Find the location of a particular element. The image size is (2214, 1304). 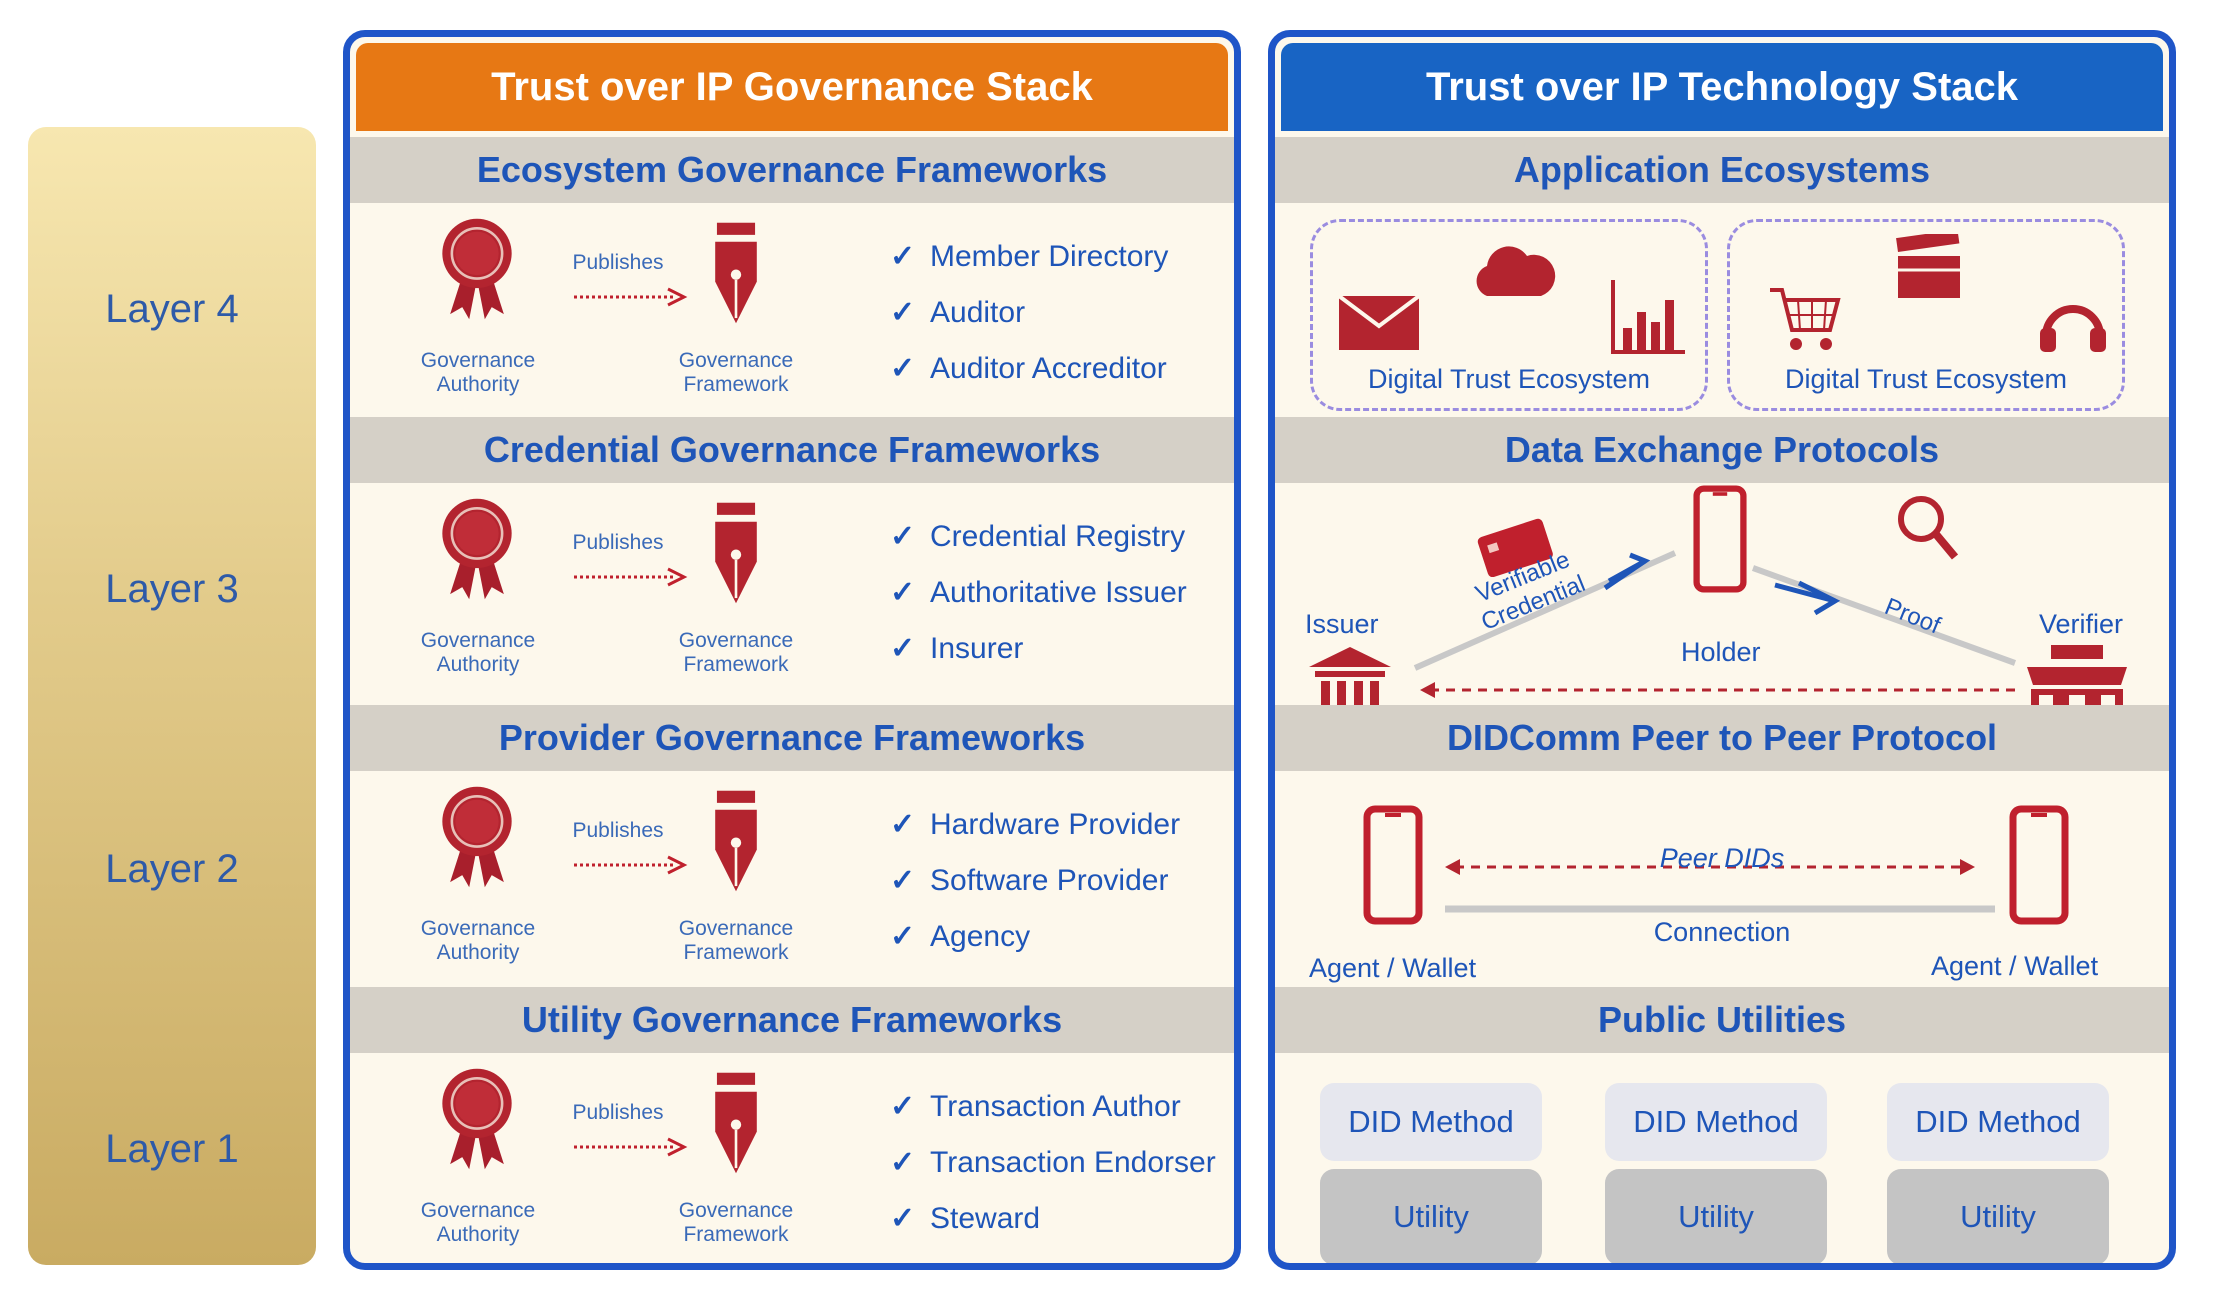

utility-3: Utility is located at coordinates (1998, 1216).